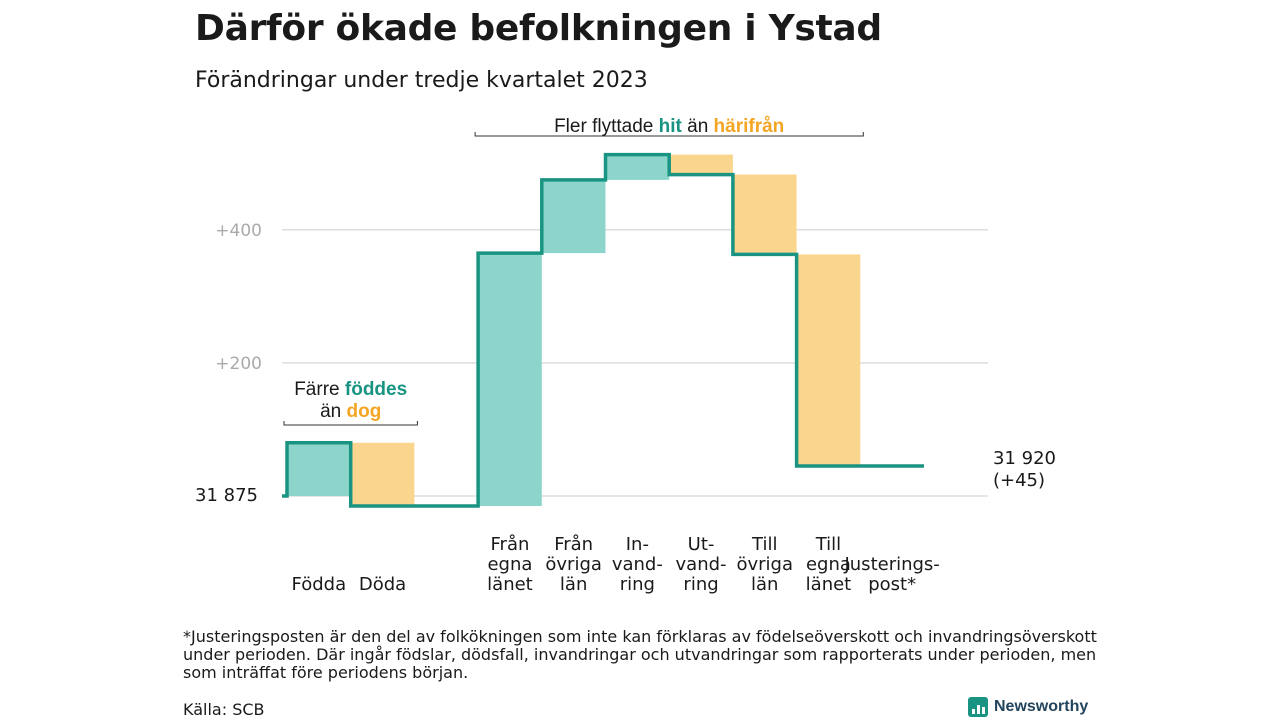  What do you see at coordinates (319, 584) in the screenshot?
I see `x-category-label: Födda` at bounding box center [319, 584].